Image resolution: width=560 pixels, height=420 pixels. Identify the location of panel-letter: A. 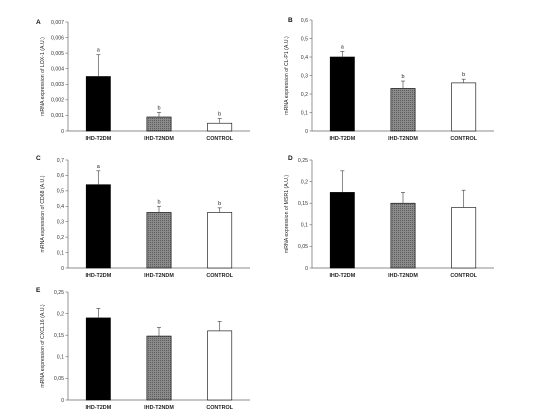
(38, 22).